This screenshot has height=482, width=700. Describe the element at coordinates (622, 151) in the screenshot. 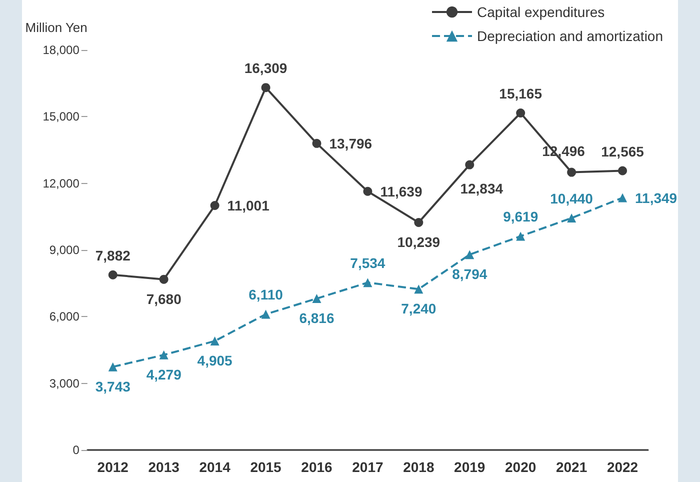

I see `data-label: 12,565` at that location.